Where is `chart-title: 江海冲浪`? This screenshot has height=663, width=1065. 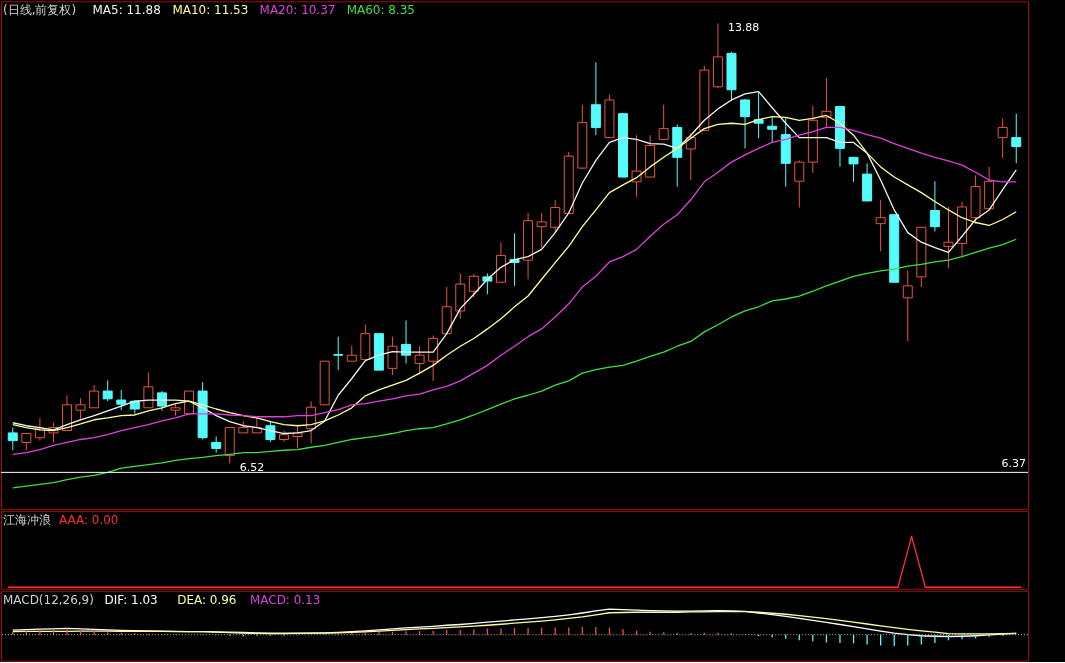 chart-title: 江海冲浪 is located at coordinates (27, 519).